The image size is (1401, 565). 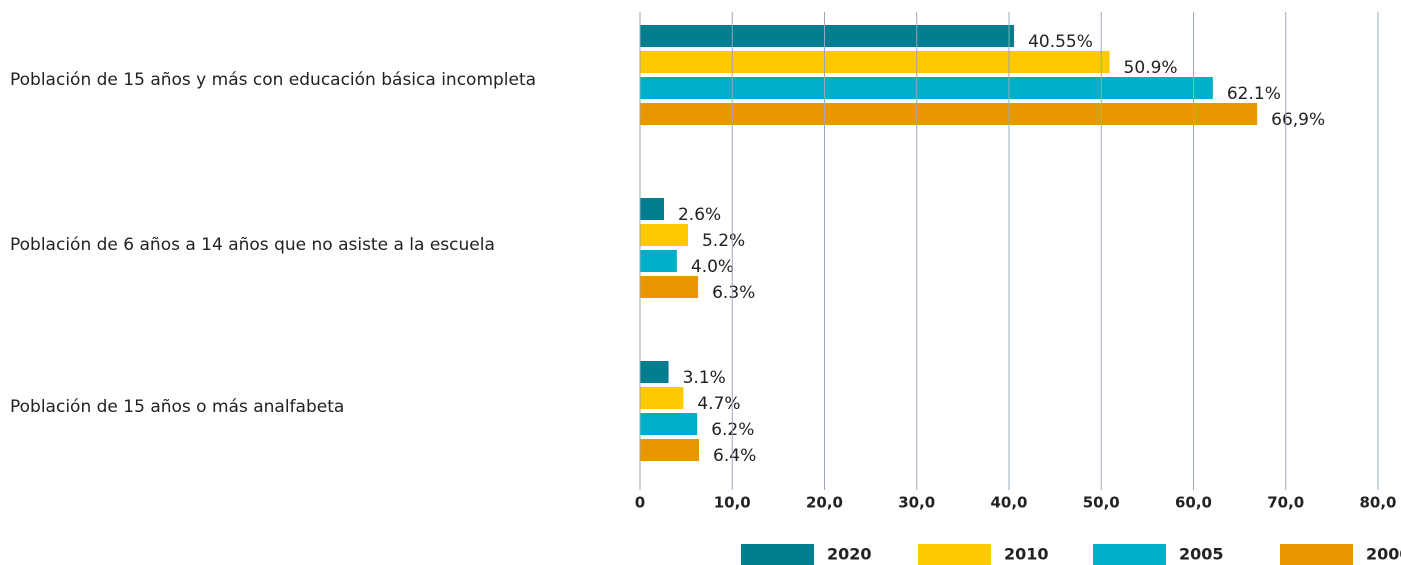 What do you see at coordinates (732, 430) in the screenshot?
I see `value-label: 6.2%` at bounding box center [732, 430].